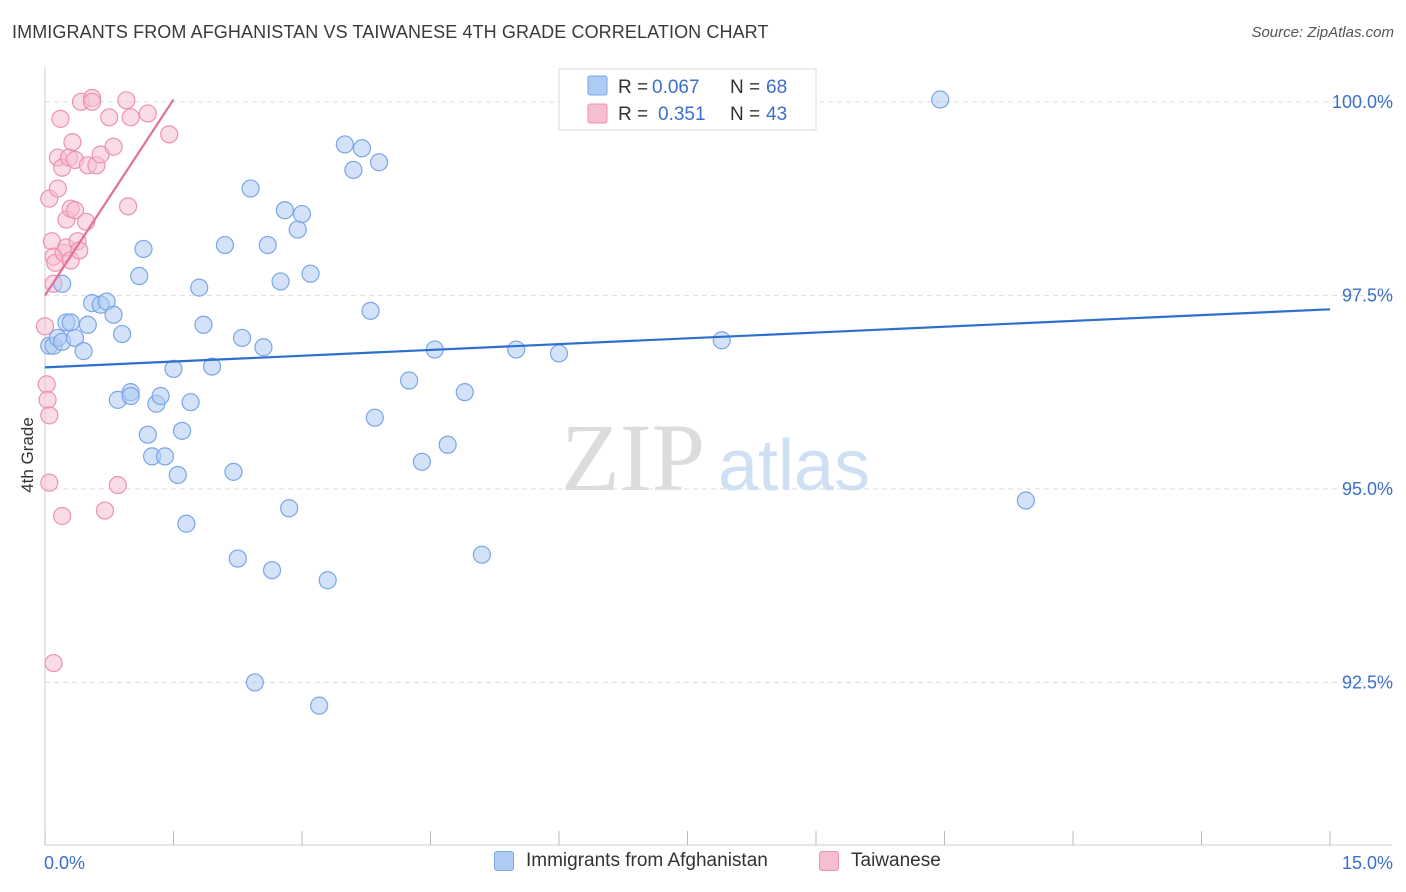 This screenshot has height=892, width=1406. Describe the element at coordinates (676, 87) in the screenshot. I see `legend-r-value-afghanistan: 0.067` at that location.